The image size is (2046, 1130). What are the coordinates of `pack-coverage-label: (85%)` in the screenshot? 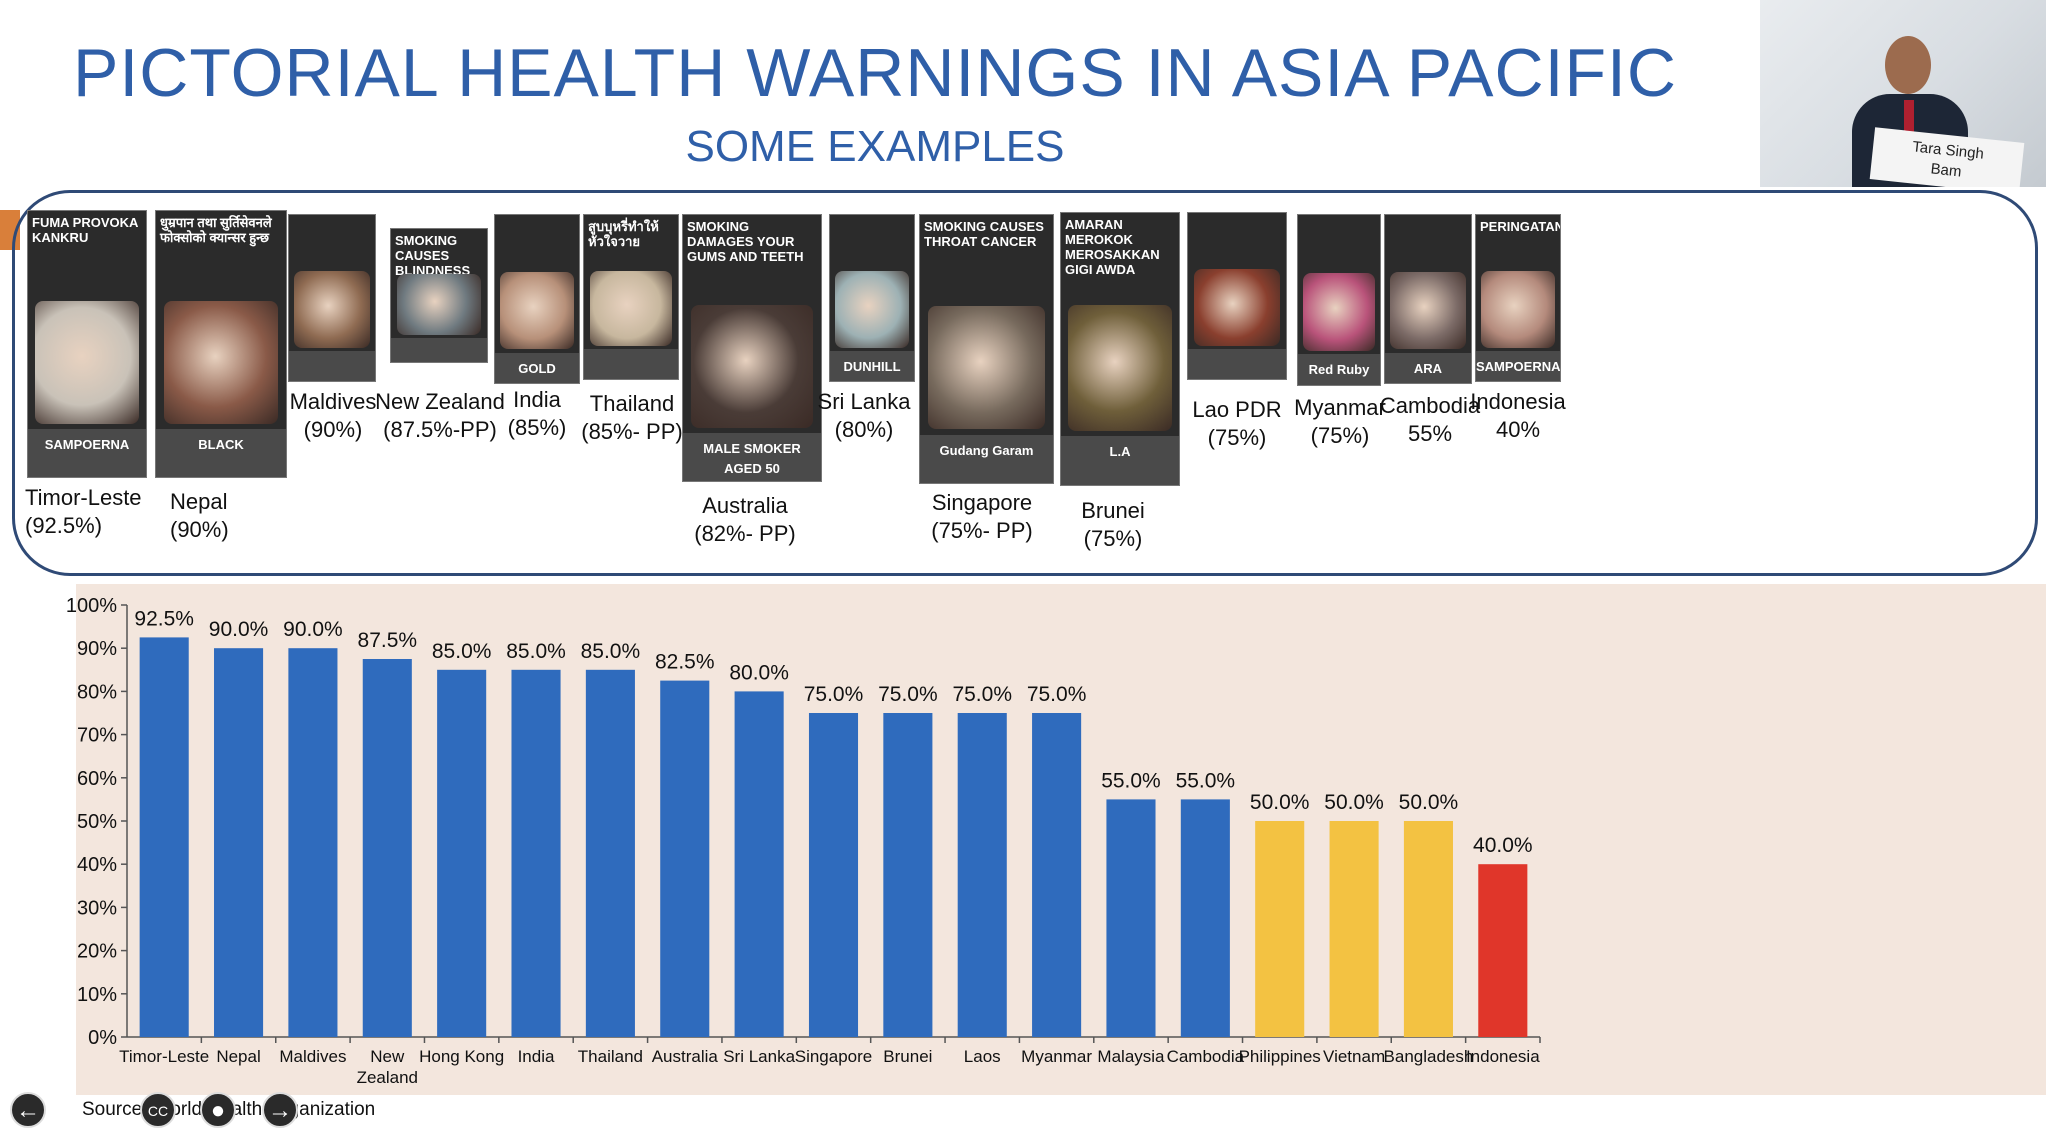 It's located at (537, 427).